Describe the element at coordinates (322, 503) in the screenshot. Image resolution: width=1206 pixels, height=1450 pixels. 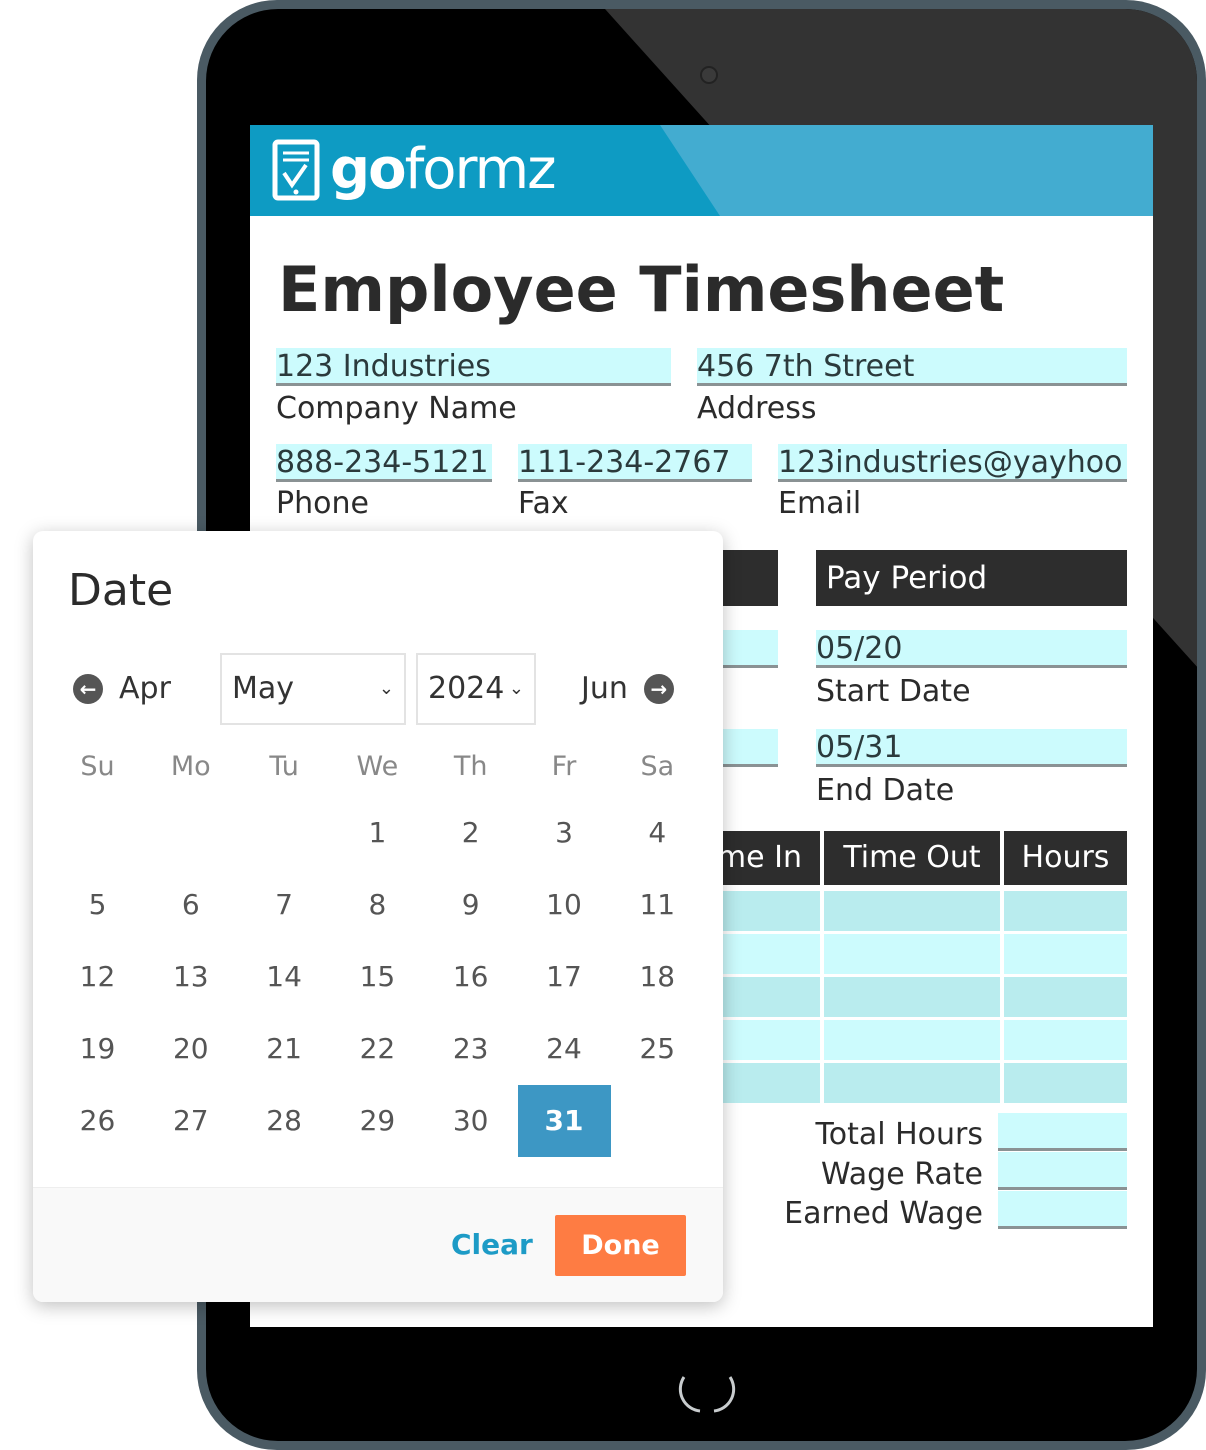
I see `phone-label: Phone` at that location.